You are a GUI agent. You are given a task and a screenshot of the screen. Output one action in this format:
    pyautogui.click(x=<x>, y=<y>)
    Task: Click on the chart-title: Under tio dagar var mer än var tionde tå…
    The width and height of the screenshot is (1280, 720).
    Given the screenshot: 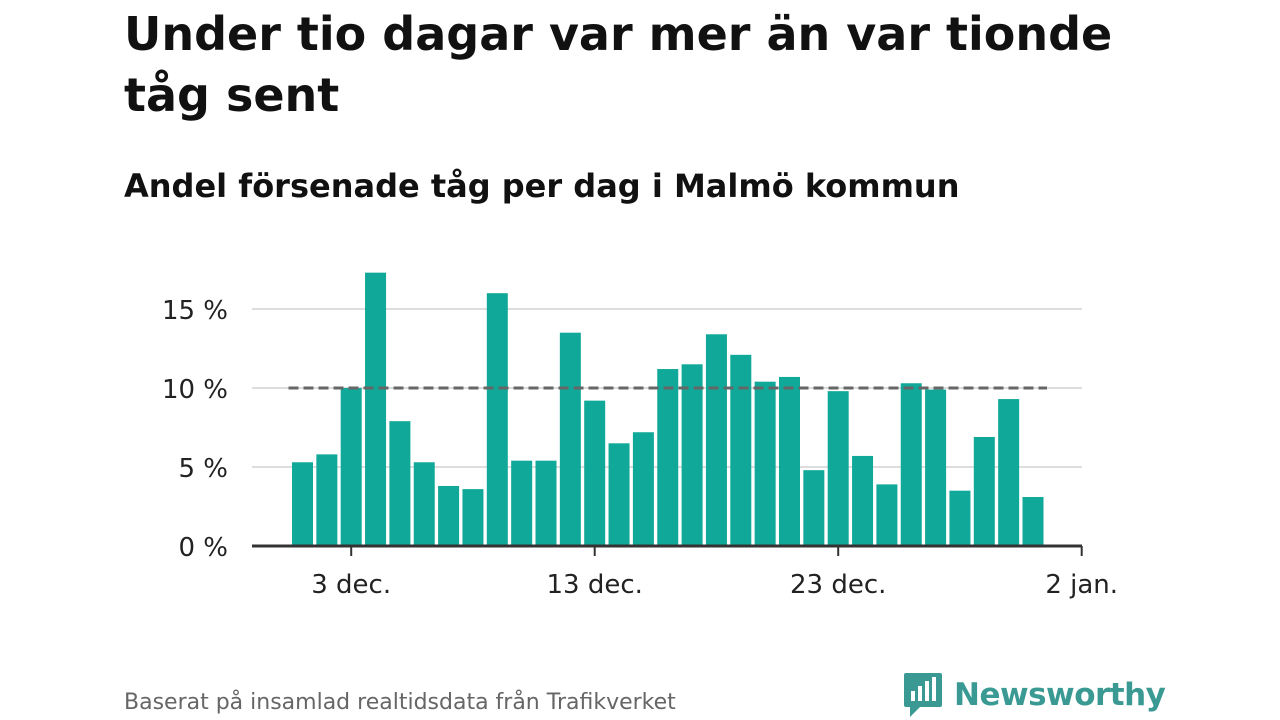 What is the action you would take?
    pyautogui.click(x=618, y=64)
    